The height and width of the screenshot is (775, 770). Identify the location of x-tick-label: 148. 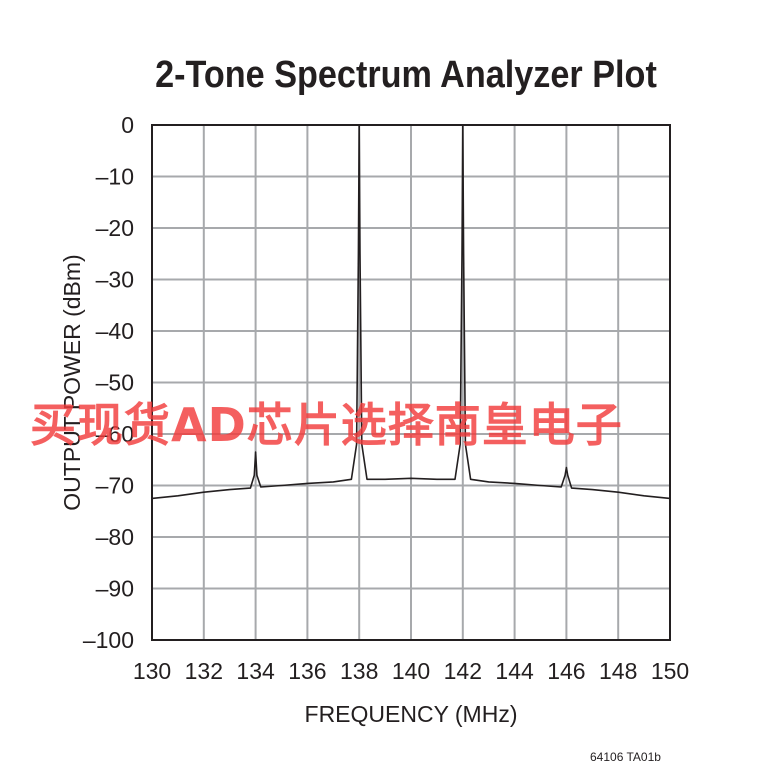
(618, 671).